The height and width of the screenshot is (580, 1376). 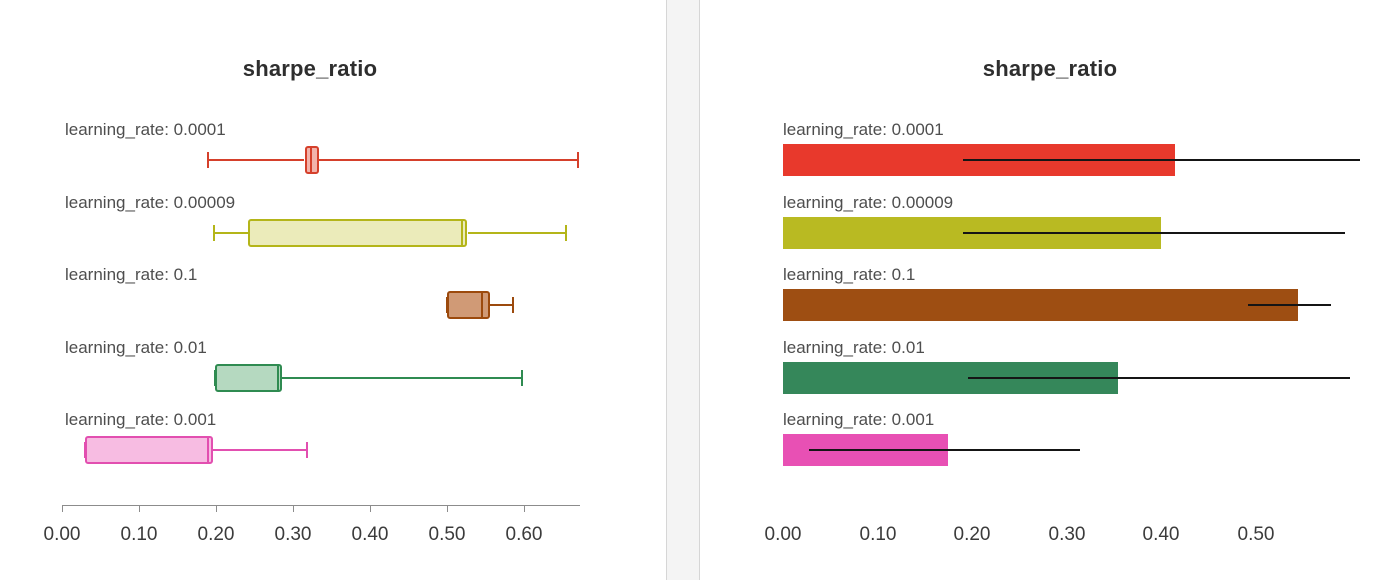 What do you see at coordinates (1050, 68) in the screenshot?
I see `barchart-title: sharpe_ratio` at bounding box center [1050, 68].